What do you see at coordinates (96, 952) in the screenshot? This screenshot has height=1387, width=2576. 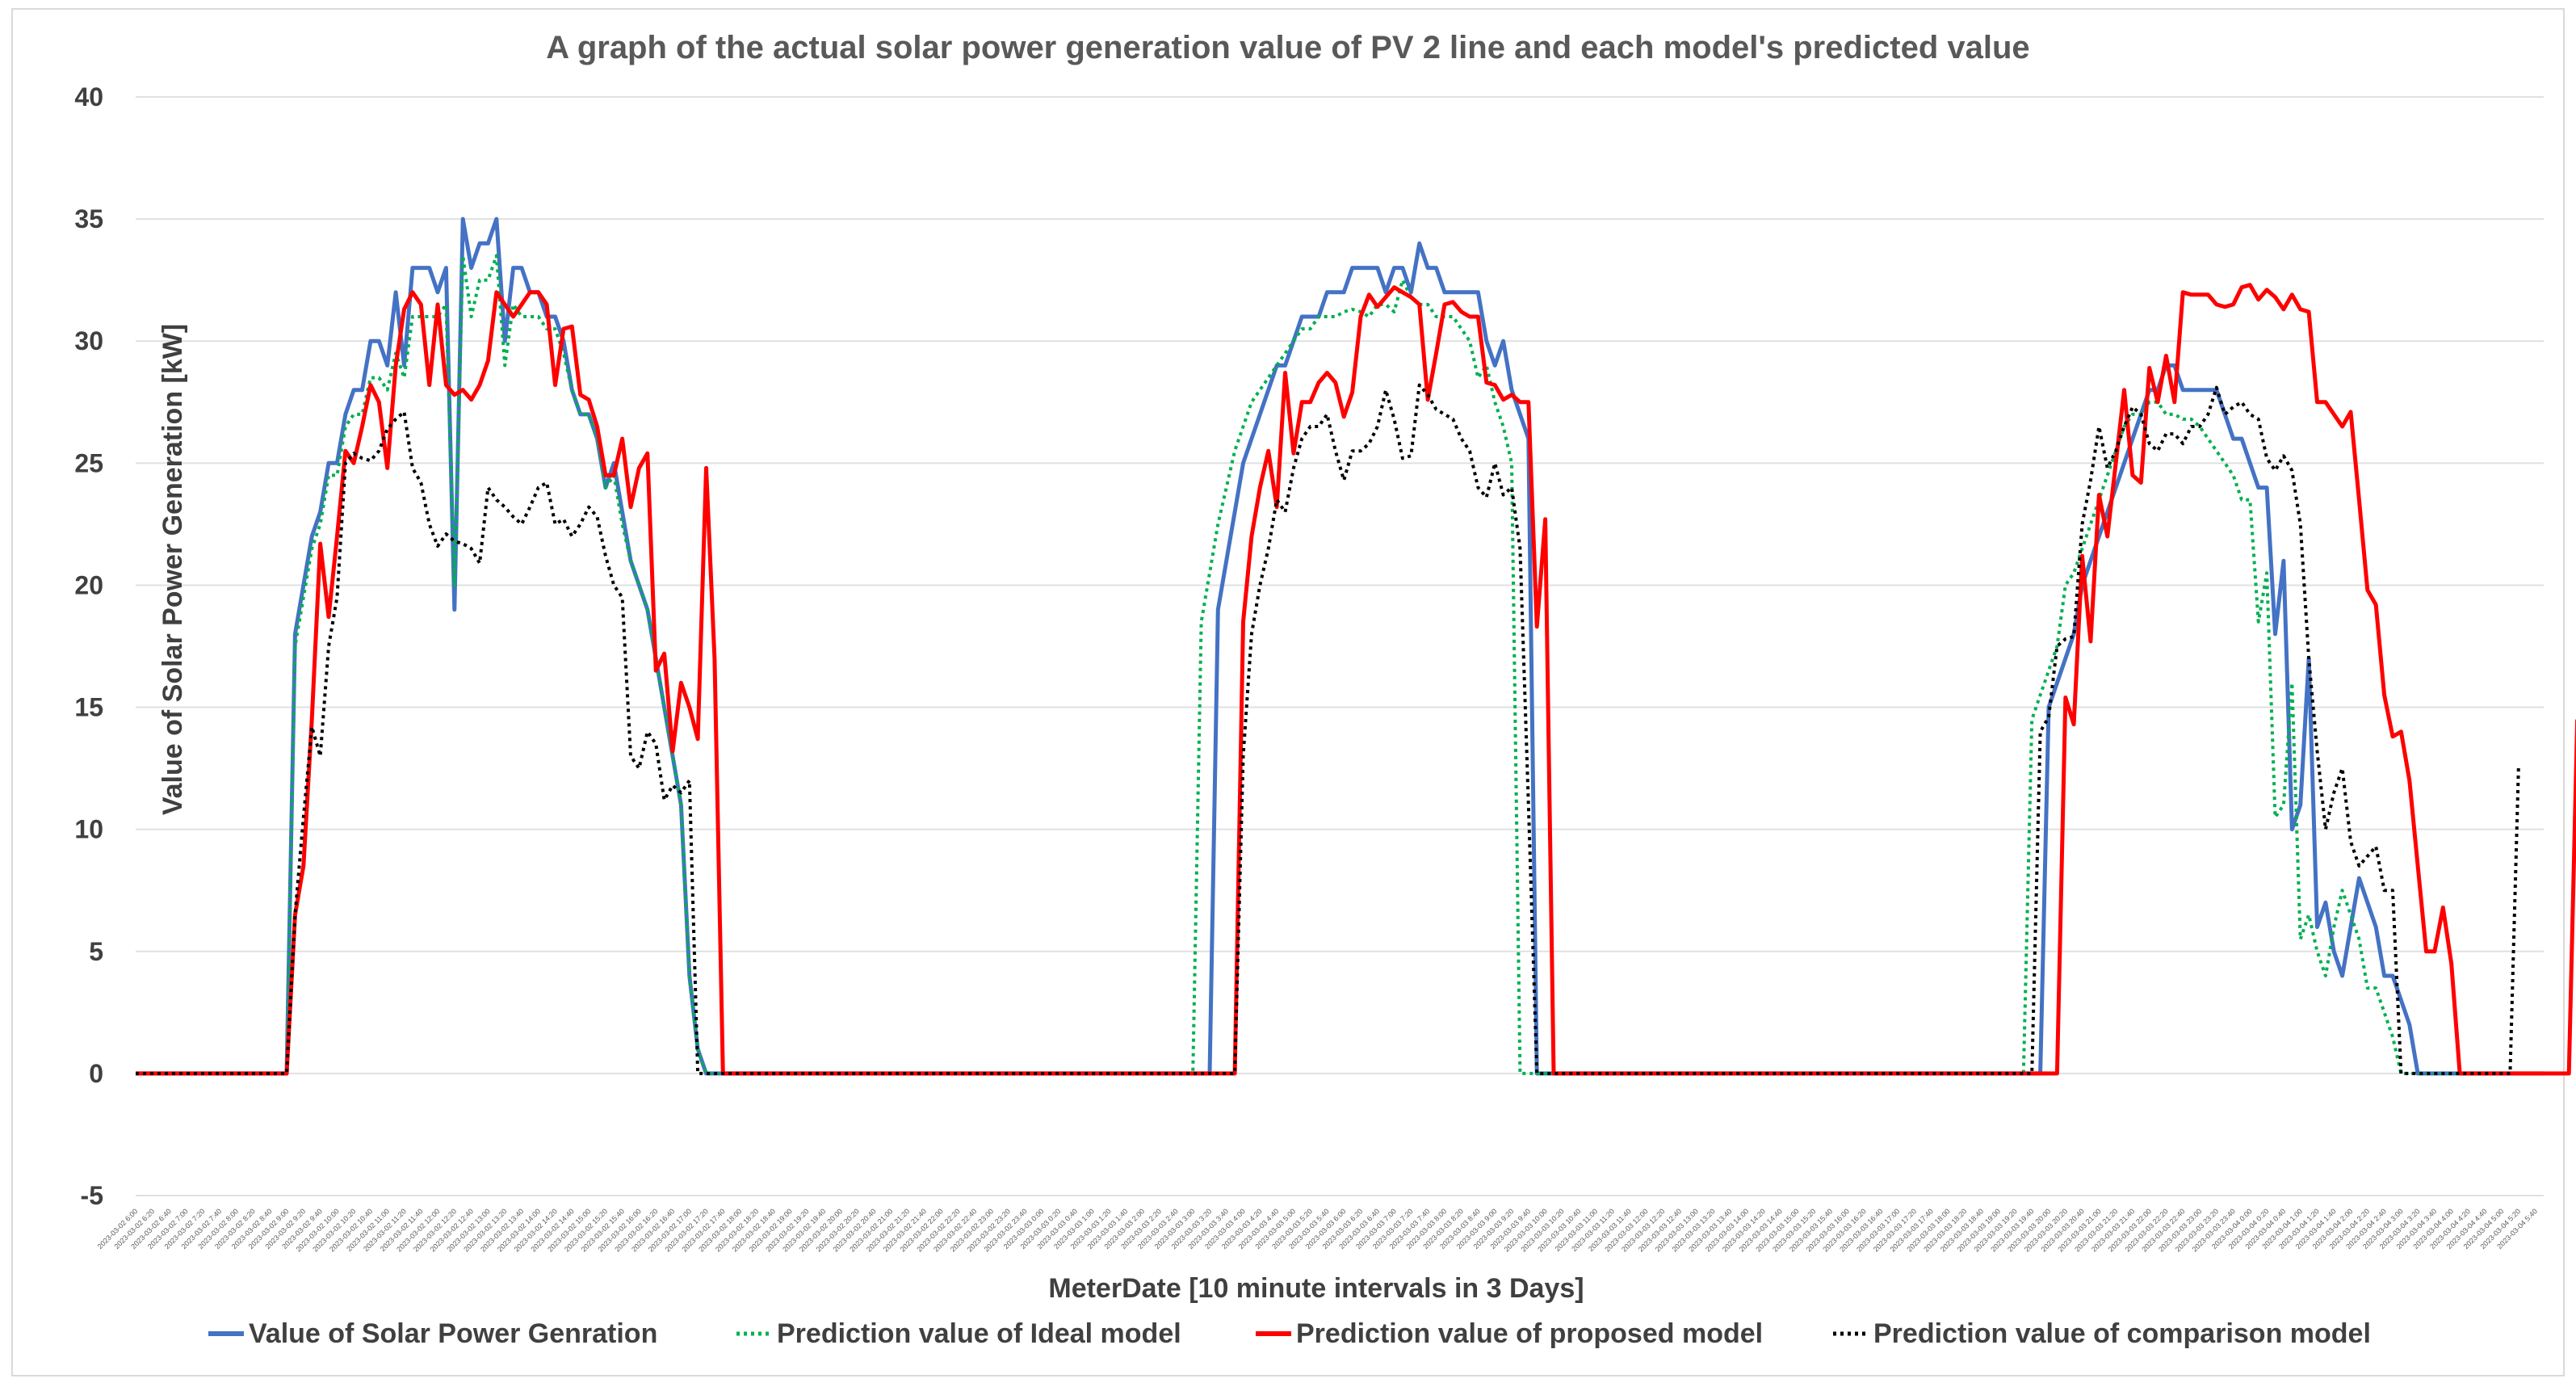 I see `y-tick-label: 5` at bounding box center [96, 952].